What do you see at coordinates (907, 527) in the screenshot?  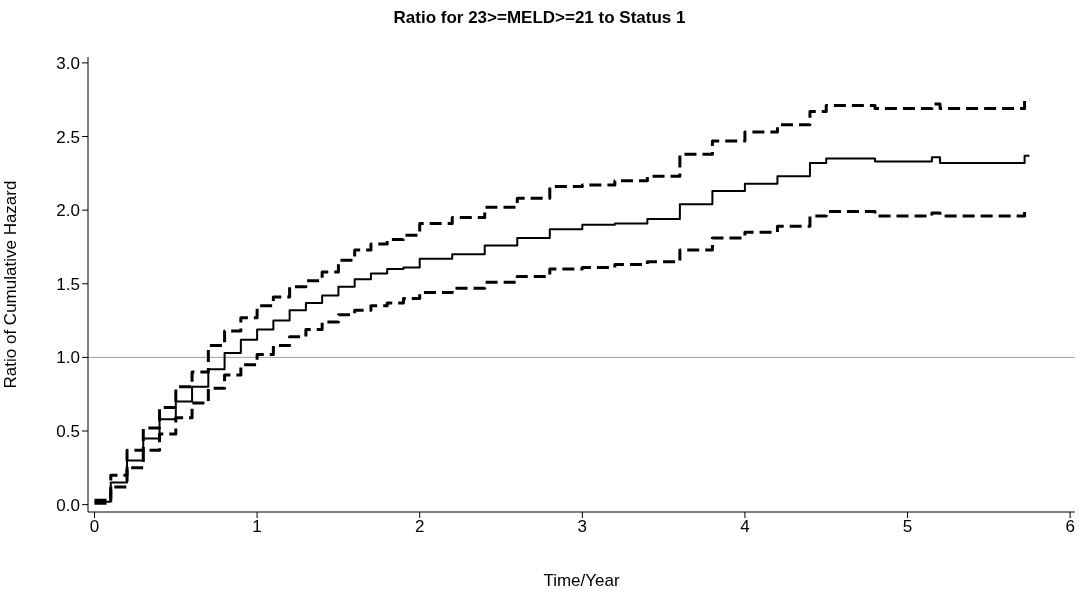 I see `x-tick-label: 5` at bounding box center [907, 527].